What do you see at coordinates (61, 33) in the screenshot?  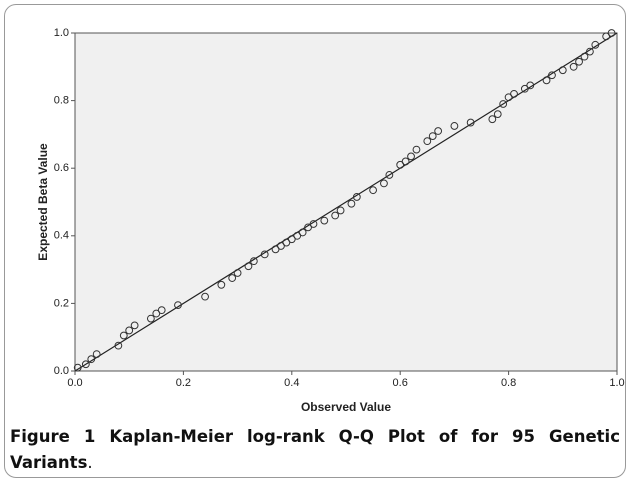 I see `y-tick-label: 1.0` at bounding box center [61, 33].